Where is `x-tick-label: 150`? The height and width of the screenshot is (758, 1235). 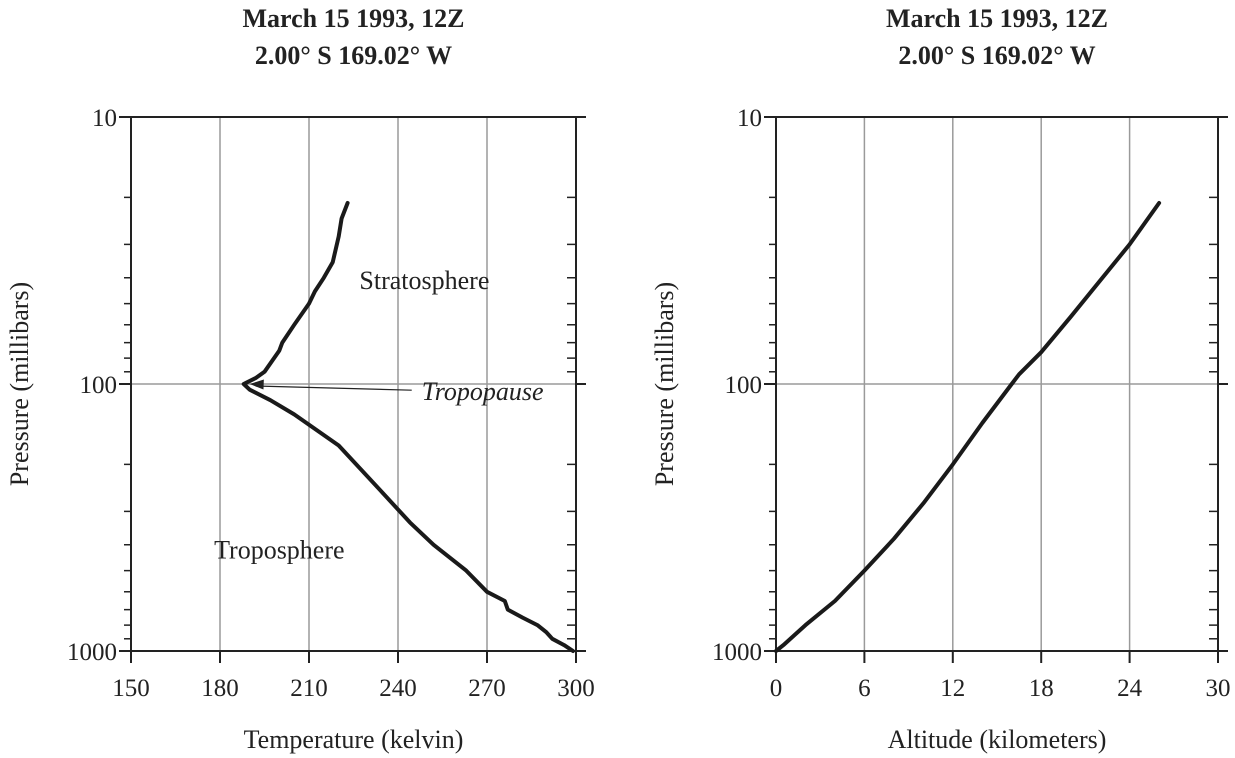 x-tick-label: 150 is located at coordinates (131, 688).